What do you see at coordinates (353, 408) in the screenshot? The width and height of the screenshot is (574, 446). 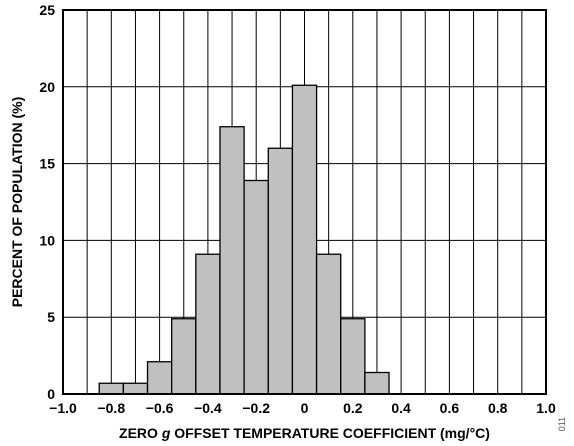 I see `x-tick-label-6: 0.2` at bounding box center [353, 408].